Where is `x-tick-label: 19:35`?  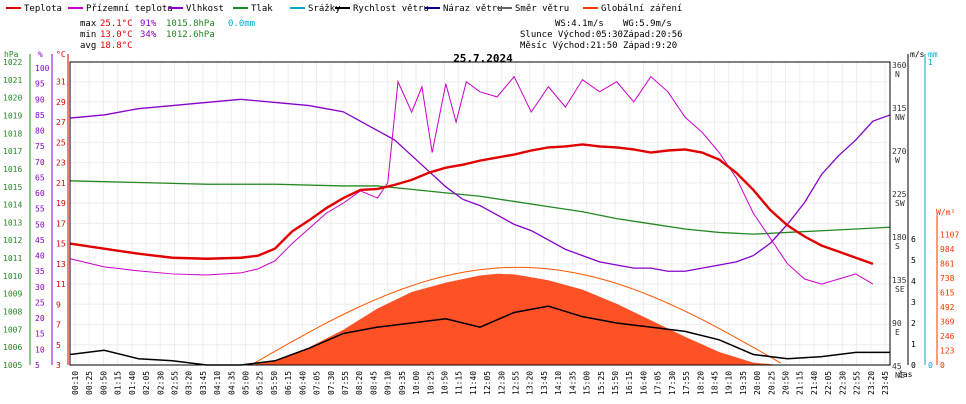
x-tick-label: 19:35 is located at coordinates (743, 383).